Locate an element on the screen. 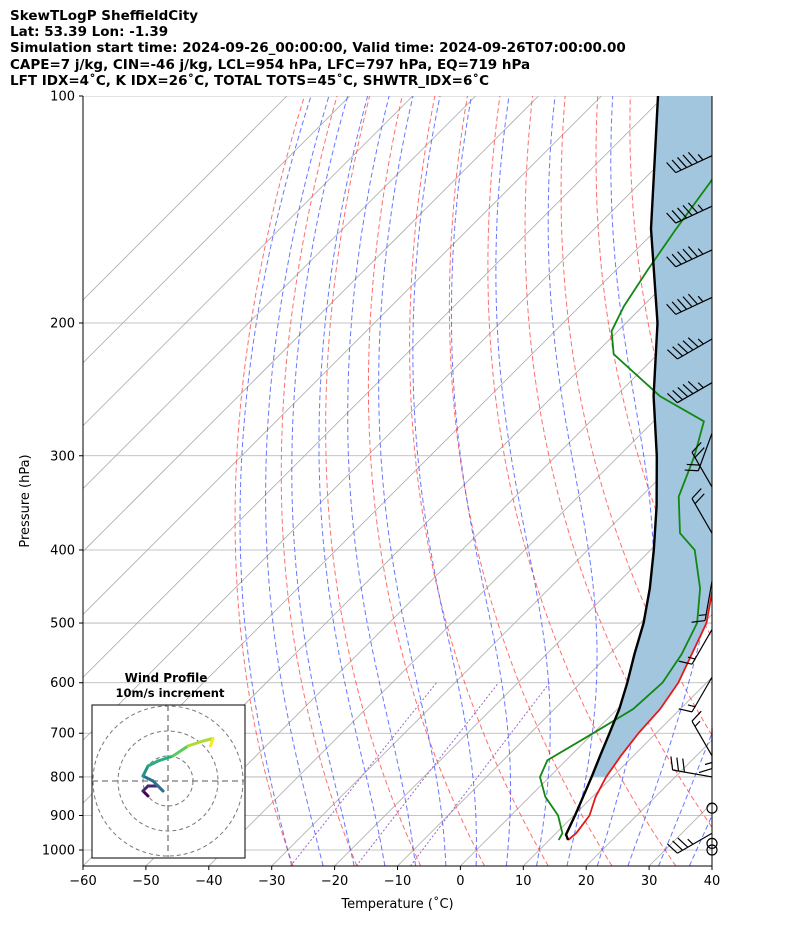 The image size is (794, 937). x-tick-label: 0 is located at coordinates (460, 881).